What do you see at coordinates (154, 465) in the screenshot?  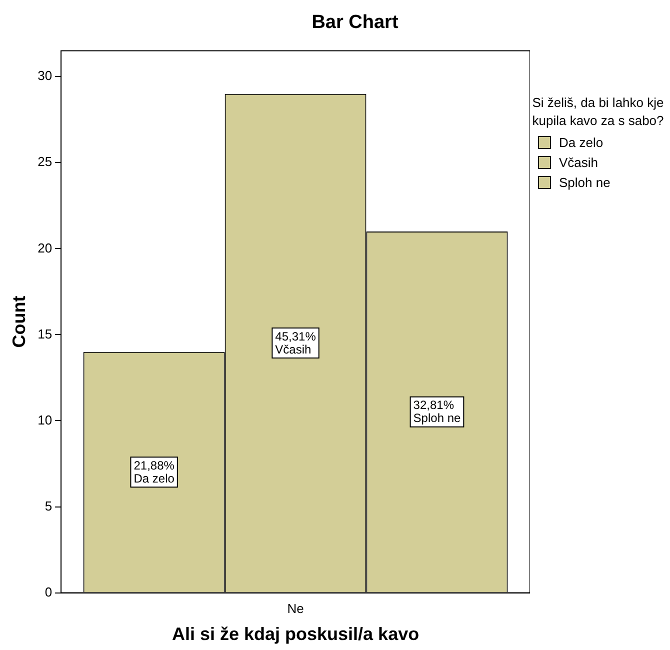 I see `annotation: 21,88%` at bounding box center [154, 465].